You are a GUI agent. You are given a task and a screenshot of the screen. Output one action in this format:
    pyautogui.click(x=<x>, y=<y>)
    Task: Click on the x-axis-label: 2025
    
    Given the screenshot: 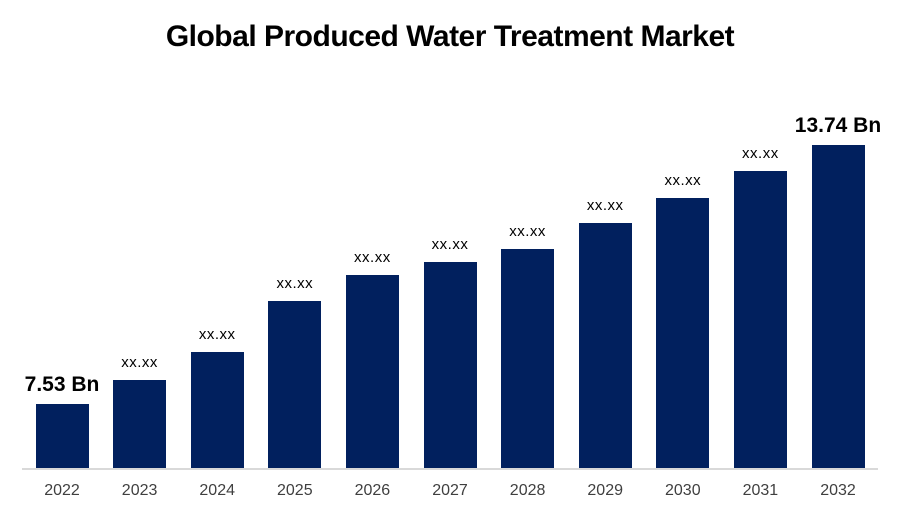 What is the action you would take?
    pyautogui.click(x=295, y=490)
    